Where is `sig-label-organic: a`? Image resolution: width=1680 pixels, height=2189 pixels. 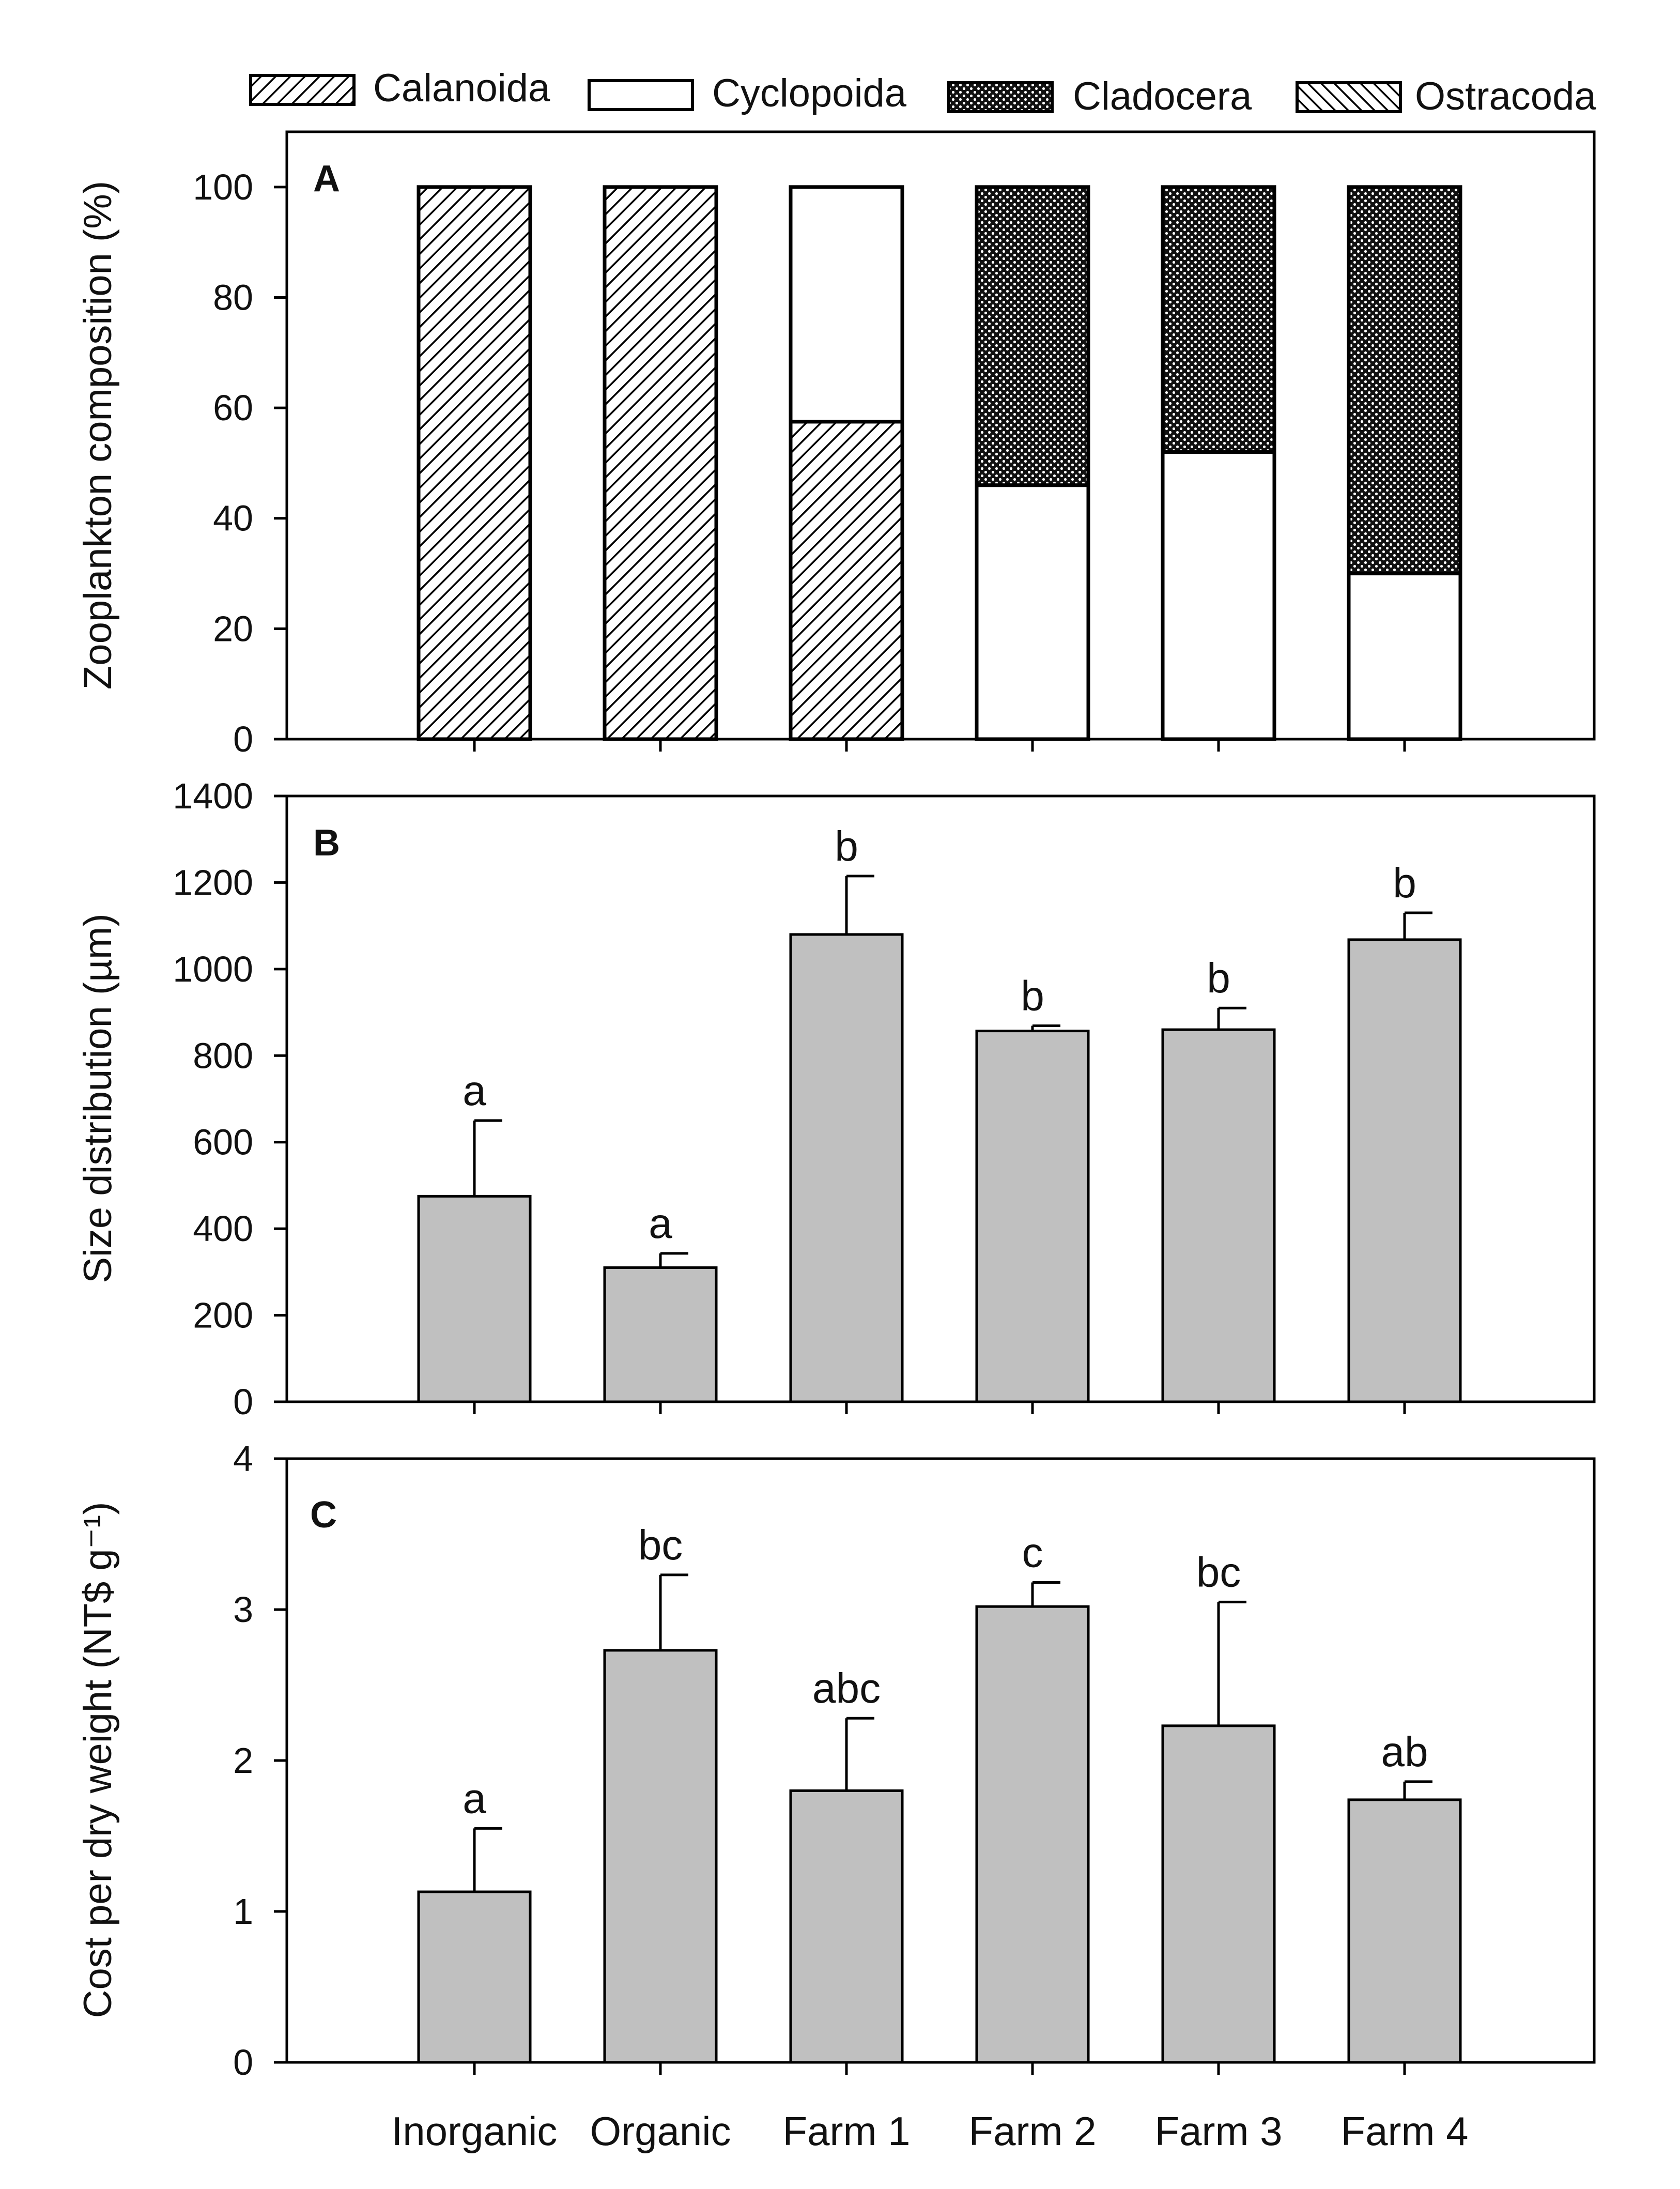 sig-label-organic: a is located at coordinates (660, 1223).